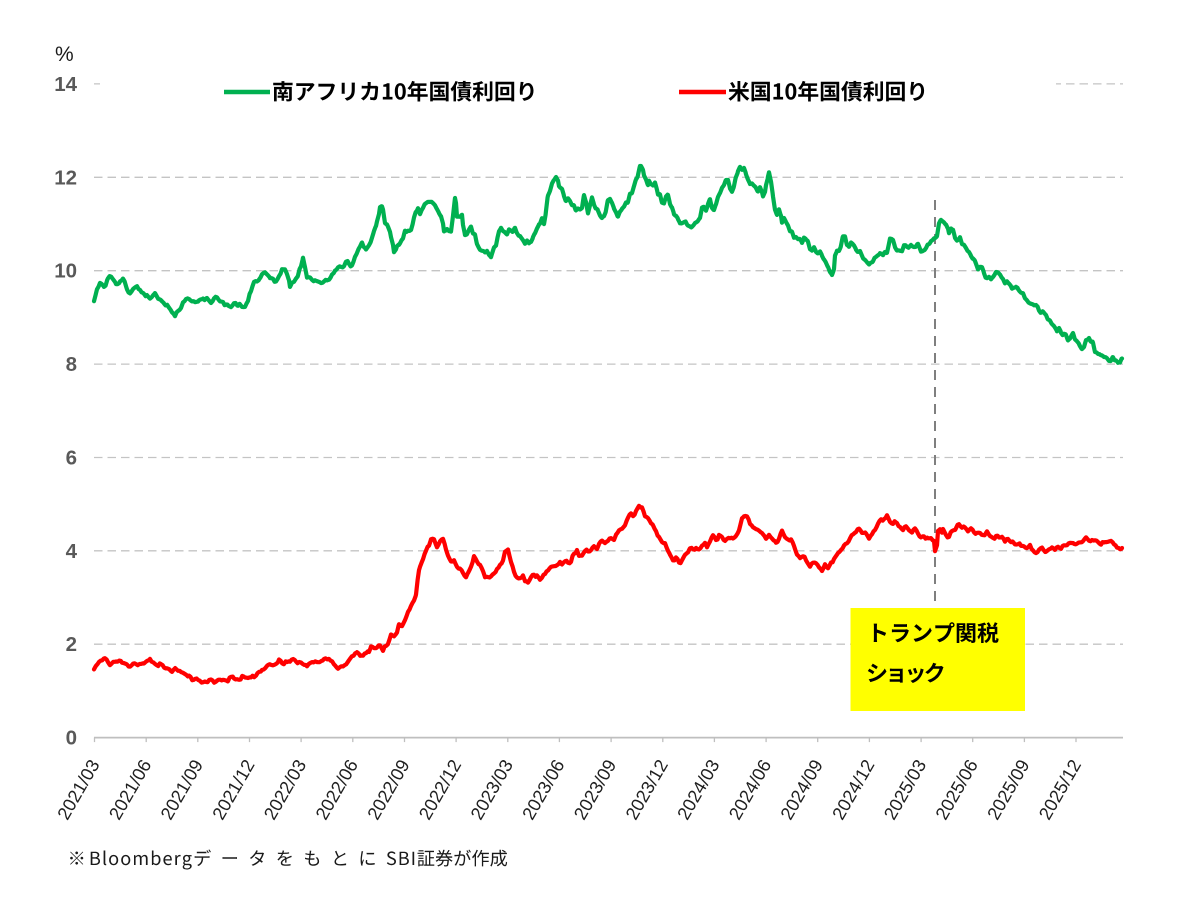 The height and width of the screenshot is (904, 1193). Describe the element at coordinates (71, 738) in the screenshot. I see `svg-text: 0` at that location.